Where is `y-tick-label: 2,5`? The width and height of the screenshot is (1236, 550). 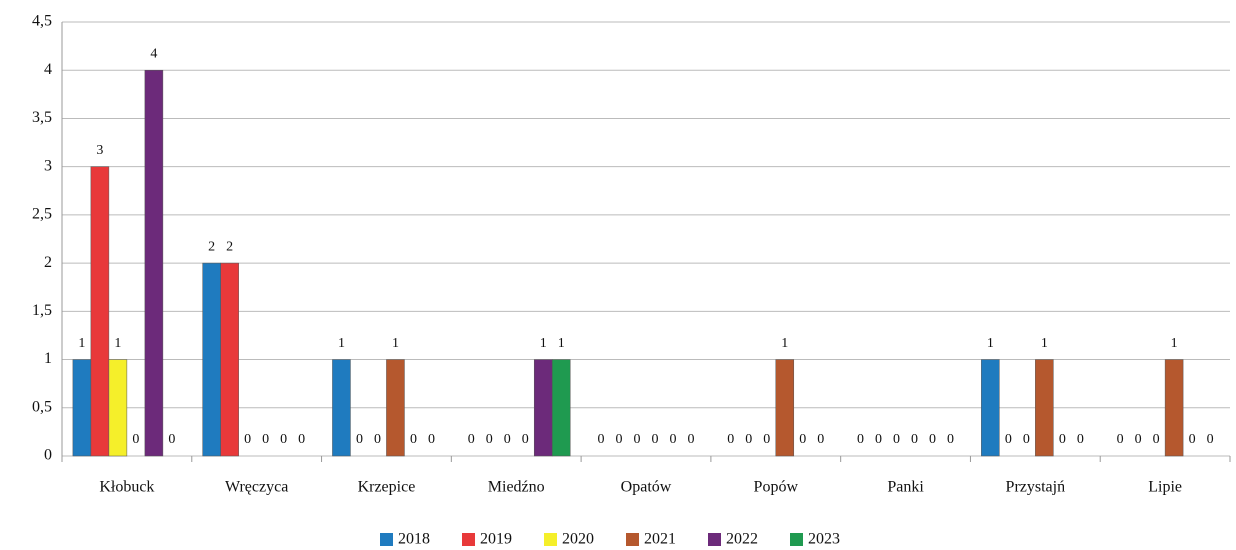
y-tick-label: 2,5 is located at coordinates (42, 214).